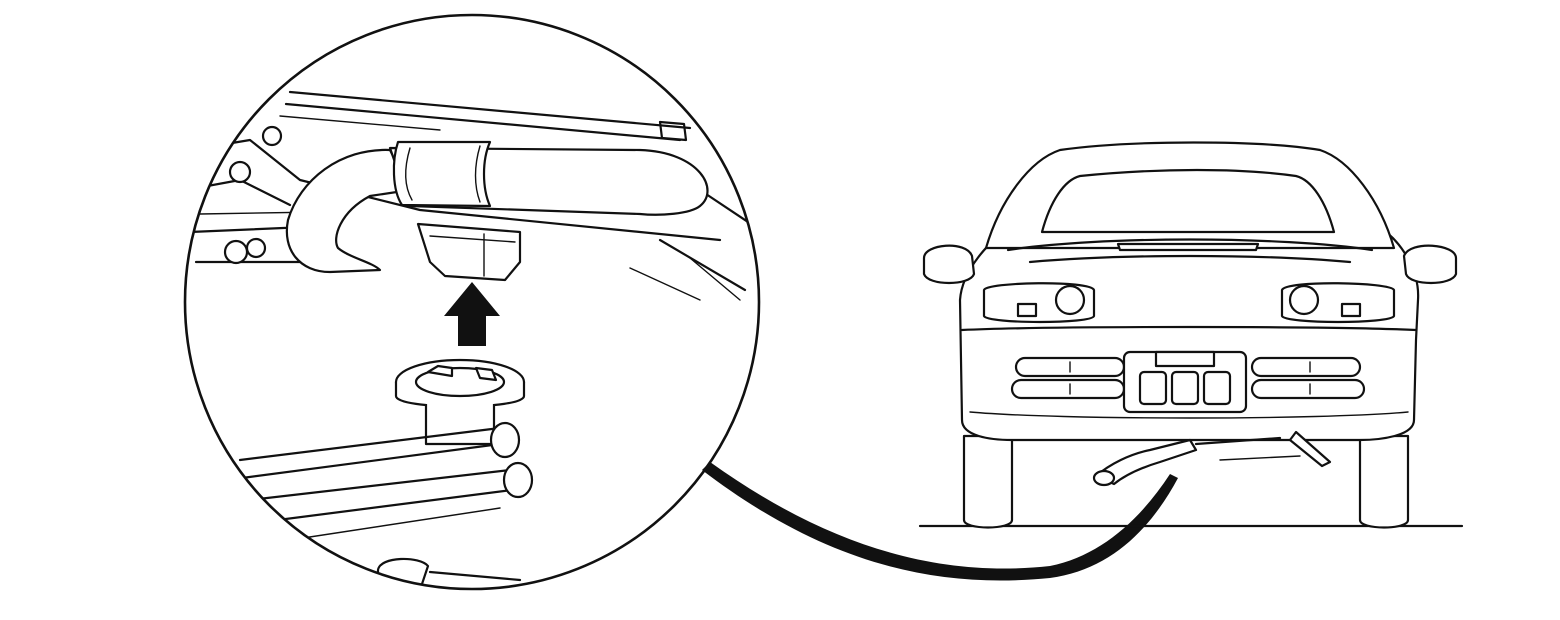 The image size is (1560, 620). I want to click on rear-window, so click(1188, 201).